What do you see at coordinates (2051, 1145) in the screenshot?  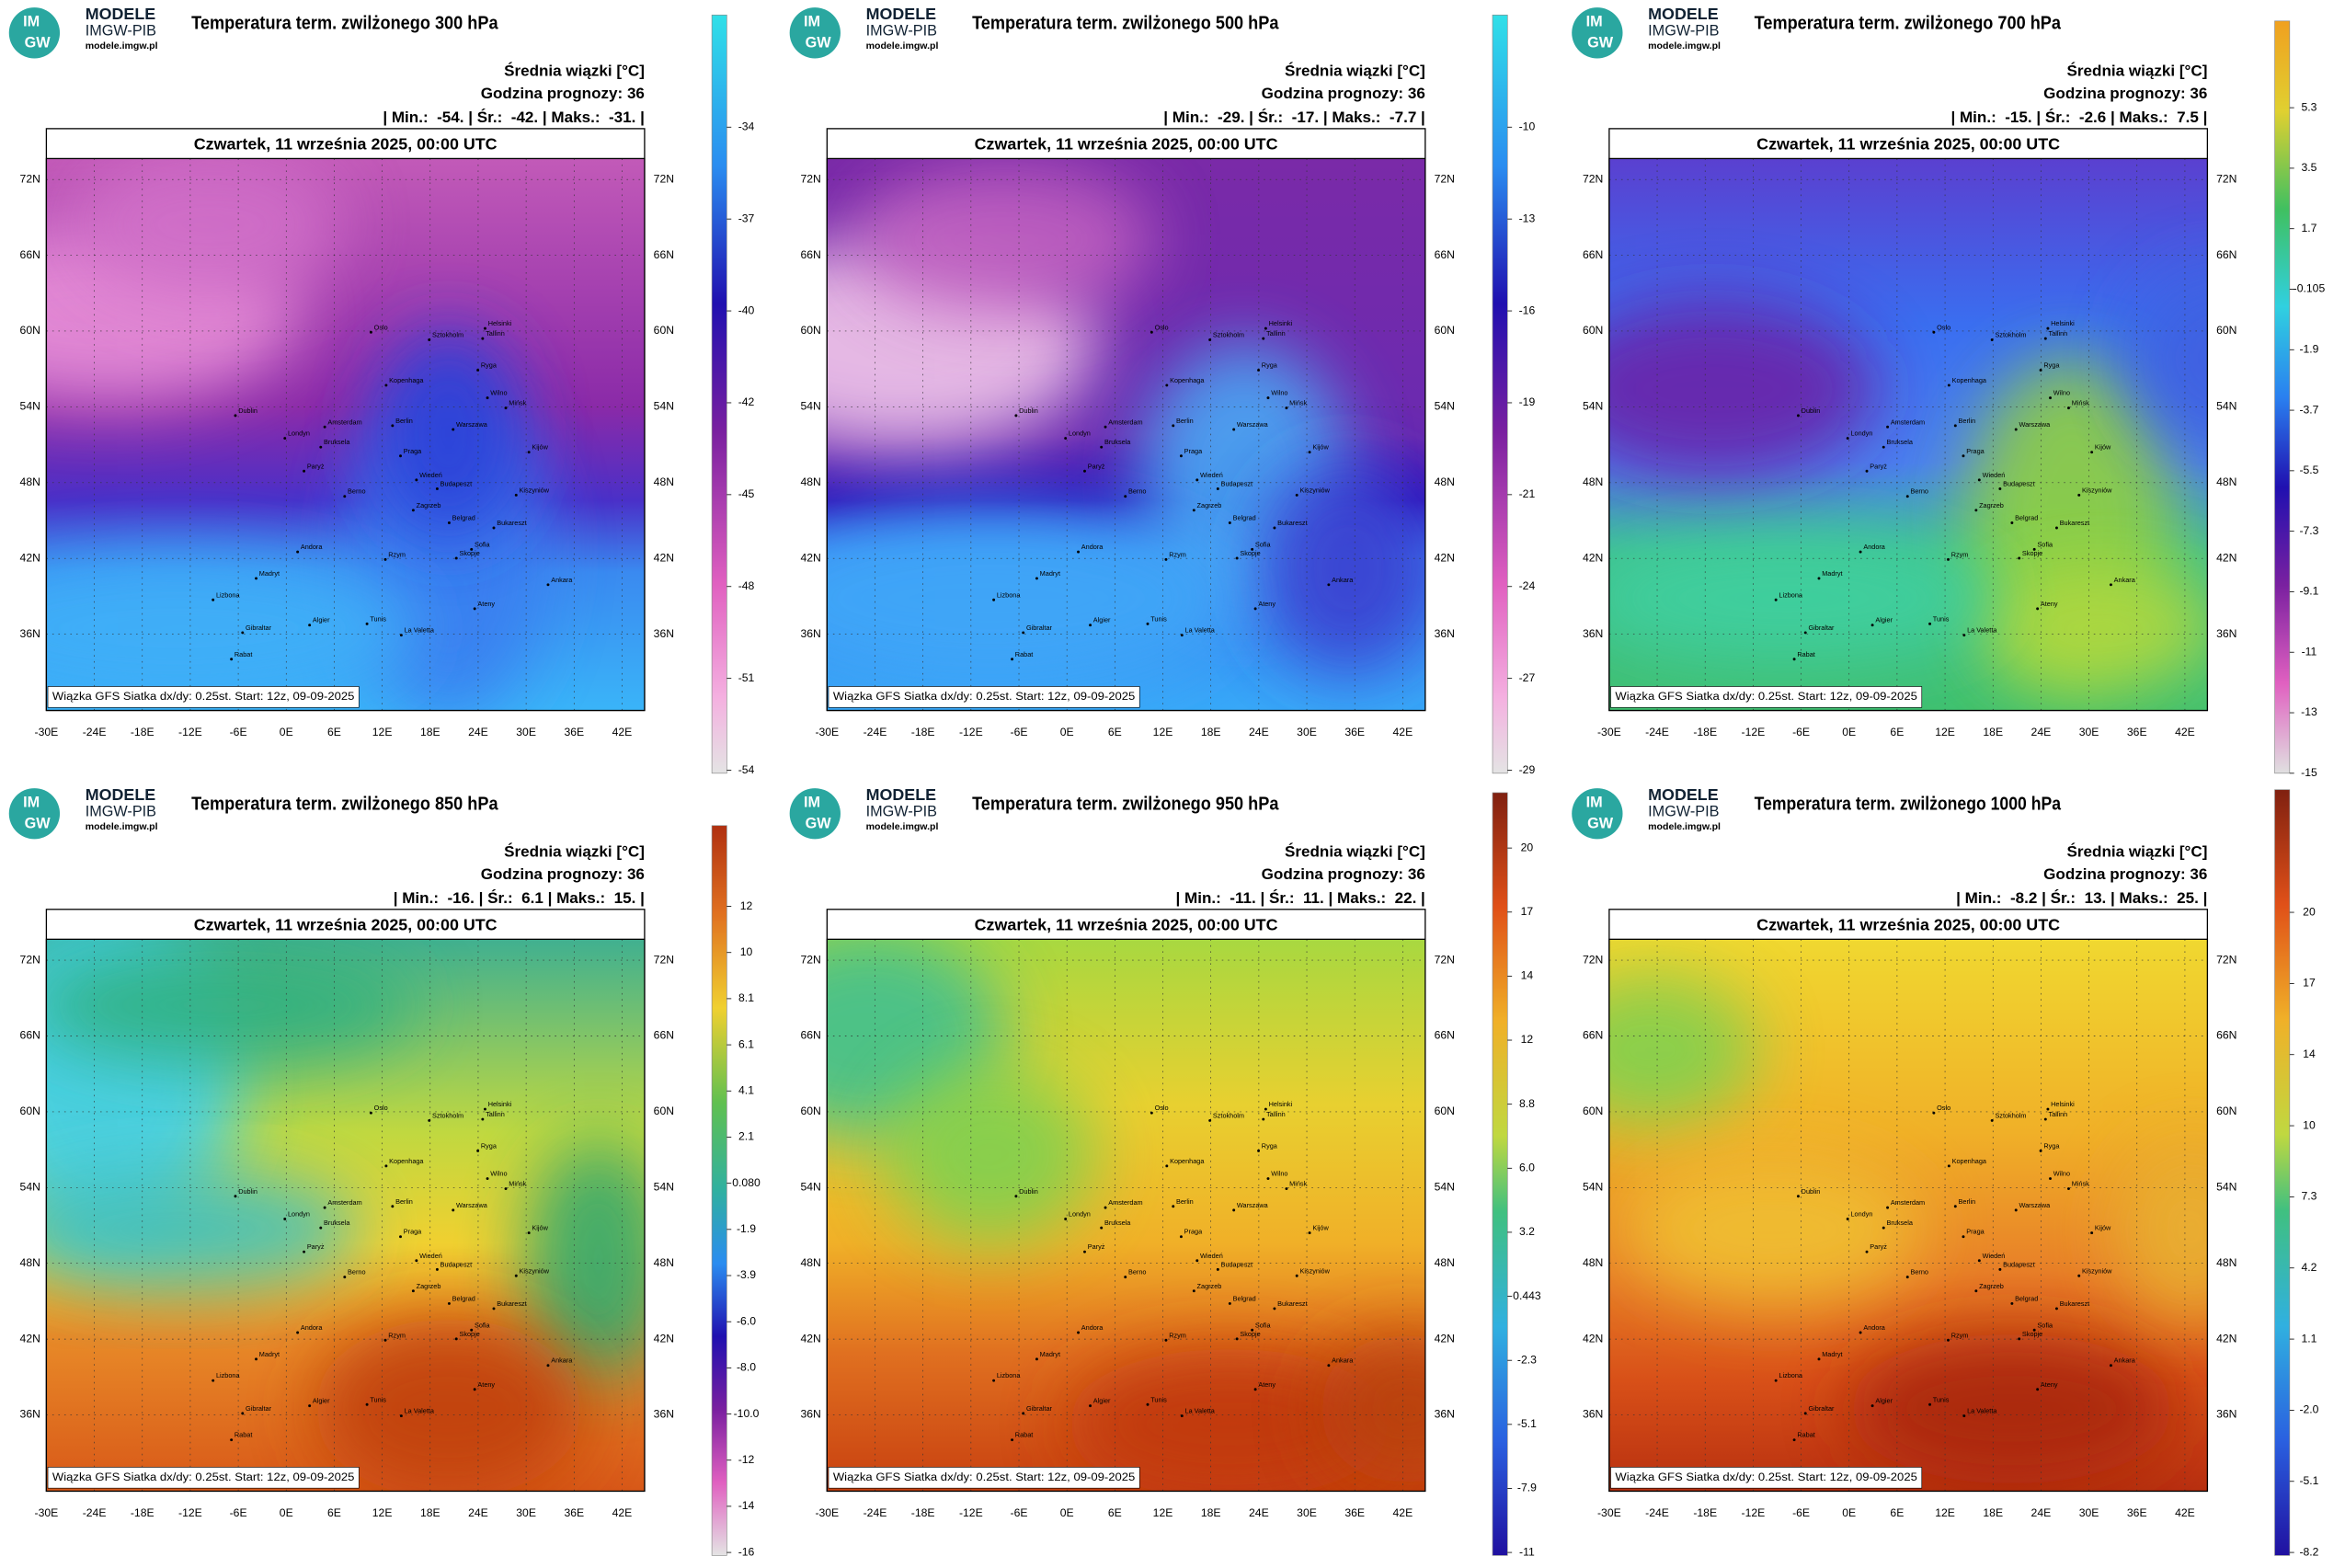 I see `city-label: Ryga` at bounding box center [2051, 1145].